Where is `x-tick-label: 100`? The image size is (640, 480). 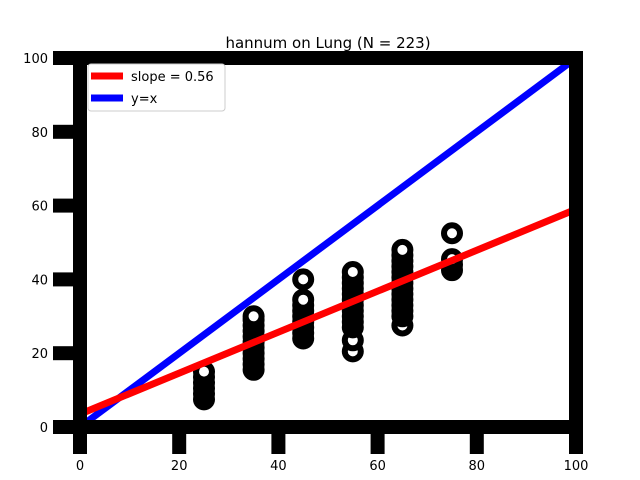
x-tick-label: 100 is located at coordinates (576, 466).